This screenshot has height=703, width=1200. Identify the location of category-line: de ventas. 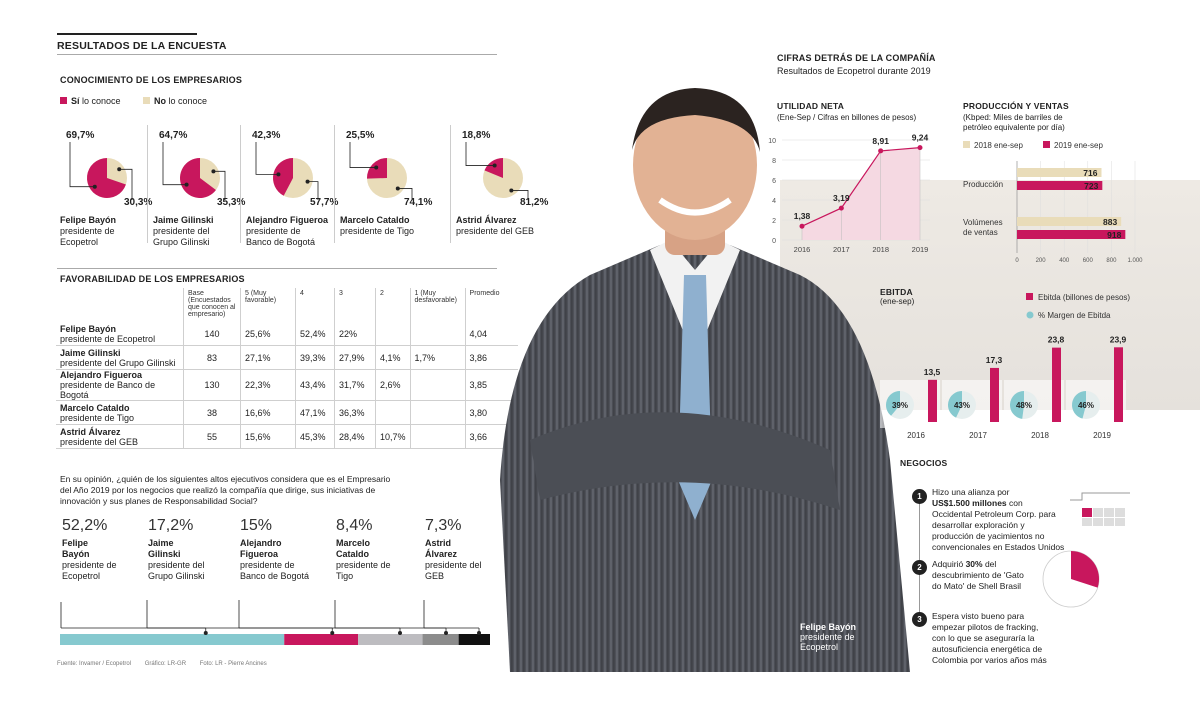
(980, 232).